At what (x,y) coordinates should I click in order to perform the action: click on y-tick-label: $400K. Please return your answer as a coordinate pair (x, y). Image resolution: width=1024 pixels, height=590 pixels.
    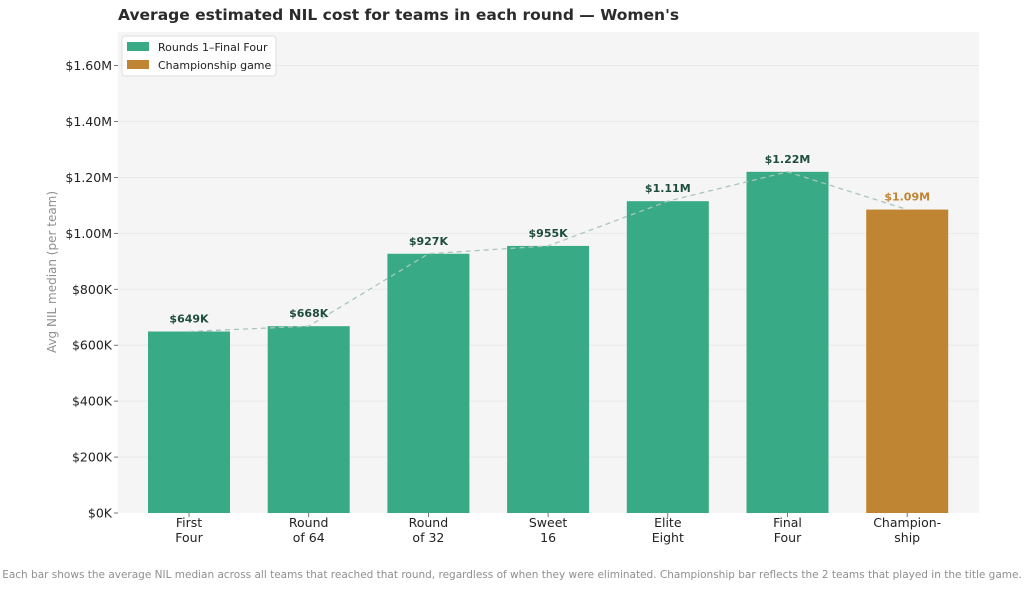
    Looking at the image, I should click on (92, 401).